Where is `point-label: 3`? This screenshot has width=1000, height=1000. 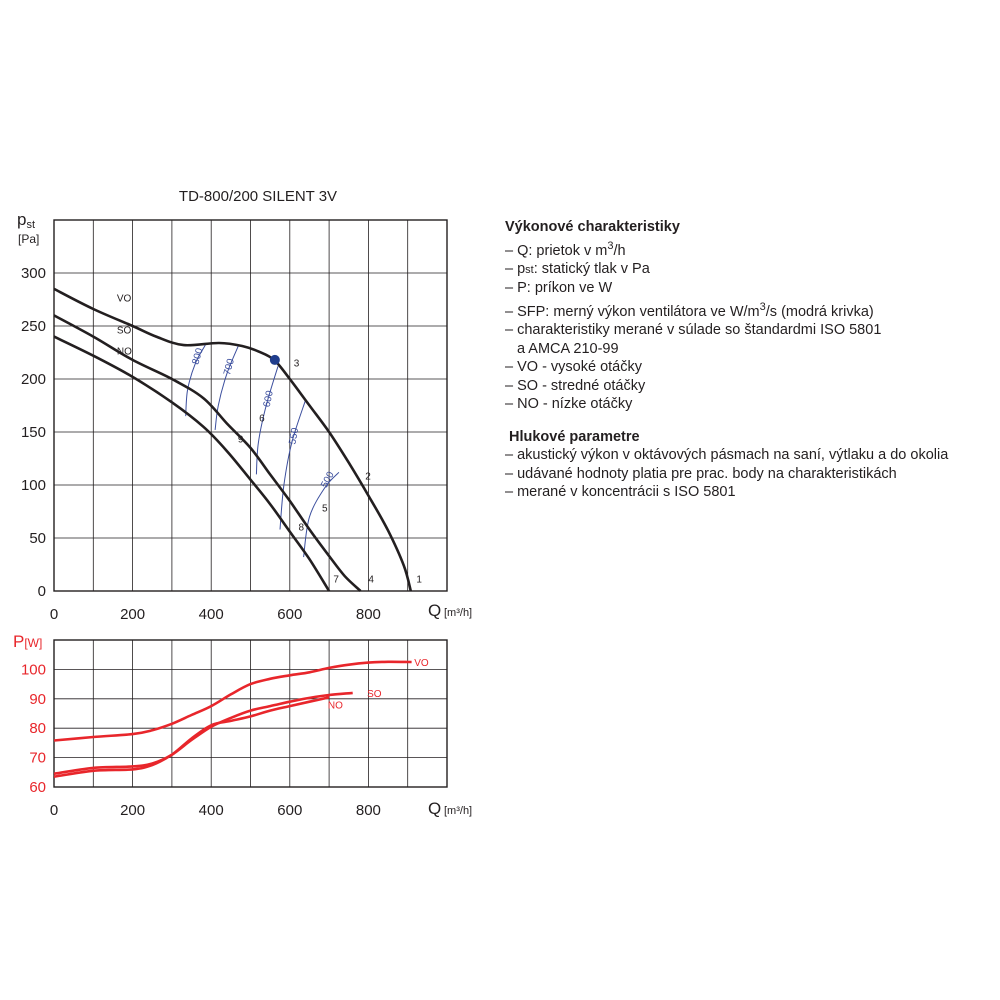
point-label: 3 is located at coordinates (297, 363).